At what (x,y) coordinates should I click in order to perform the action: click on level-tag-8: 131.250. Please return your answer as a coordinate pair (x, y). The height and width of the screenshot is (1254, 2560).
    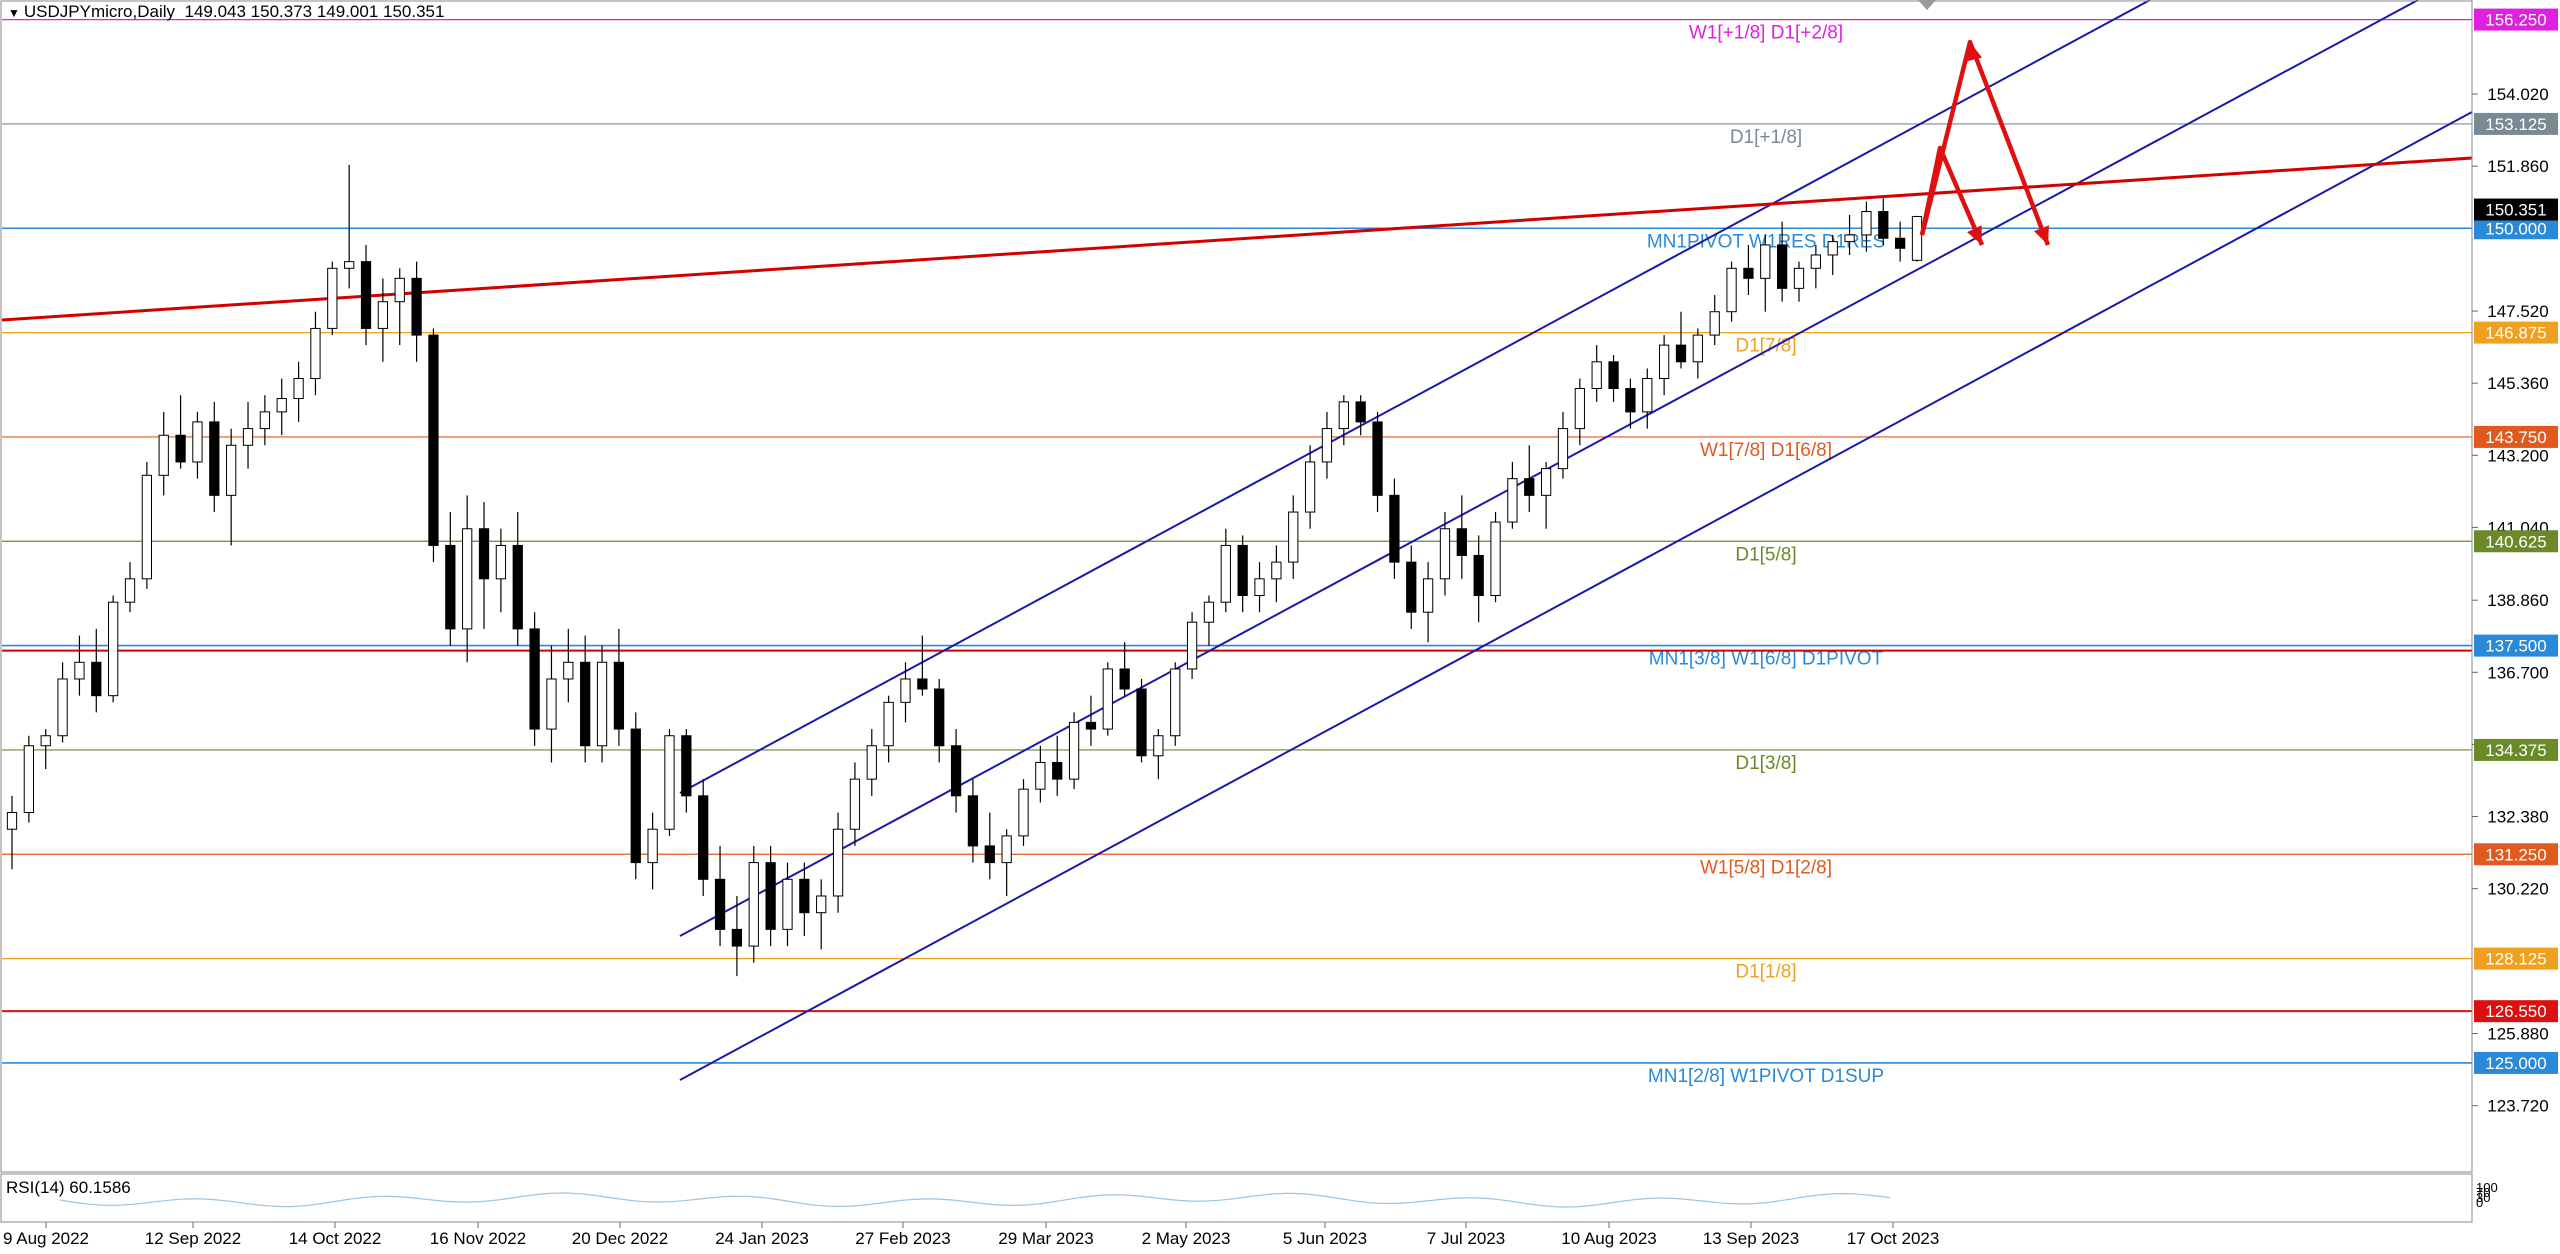
    Looking at the image, I should click on (2515, 854).